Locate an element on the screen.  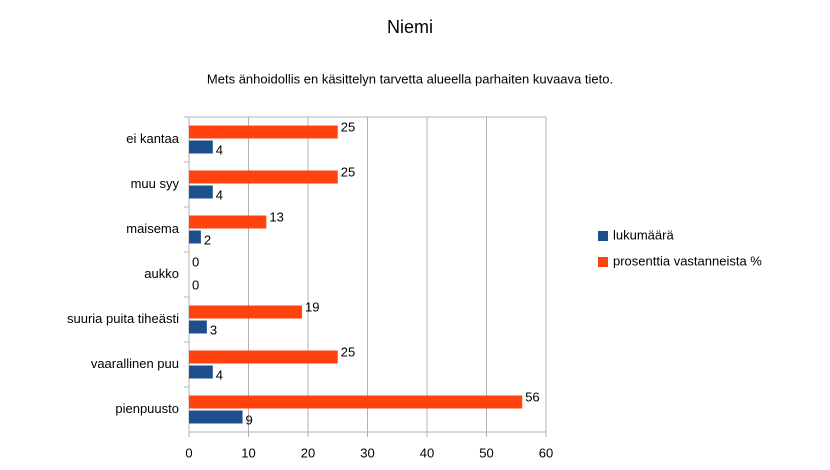
data-label: 3 is located at coordinates (213, 329).